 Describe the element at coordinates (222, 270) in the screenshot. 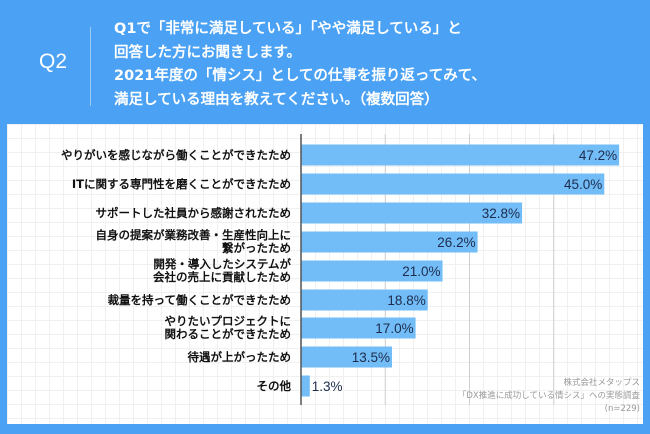

I see `category-label: 開発・導入したシステムが 会社の売上に貢献したため` at that location.